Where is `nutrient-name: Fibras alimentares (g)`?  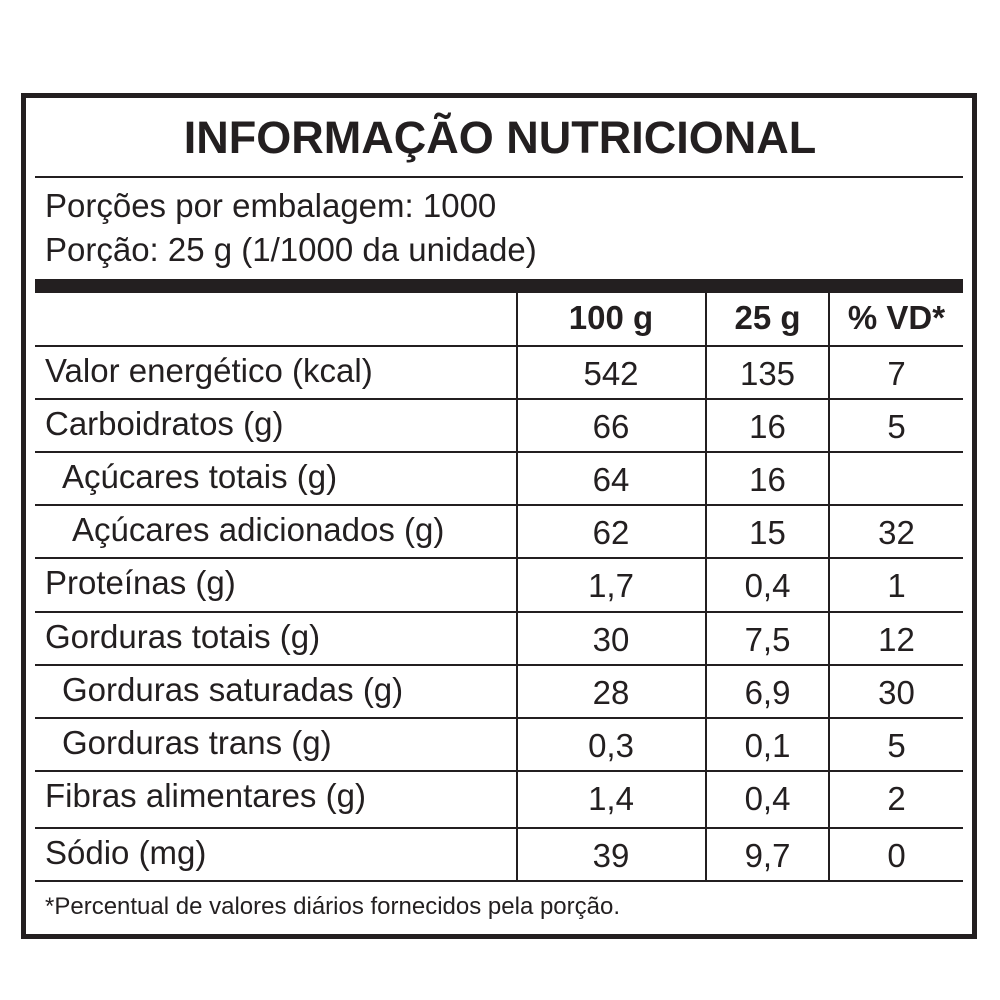
nutrient-name: Fibras alimentares (g) is located at coordinates (205, 795).